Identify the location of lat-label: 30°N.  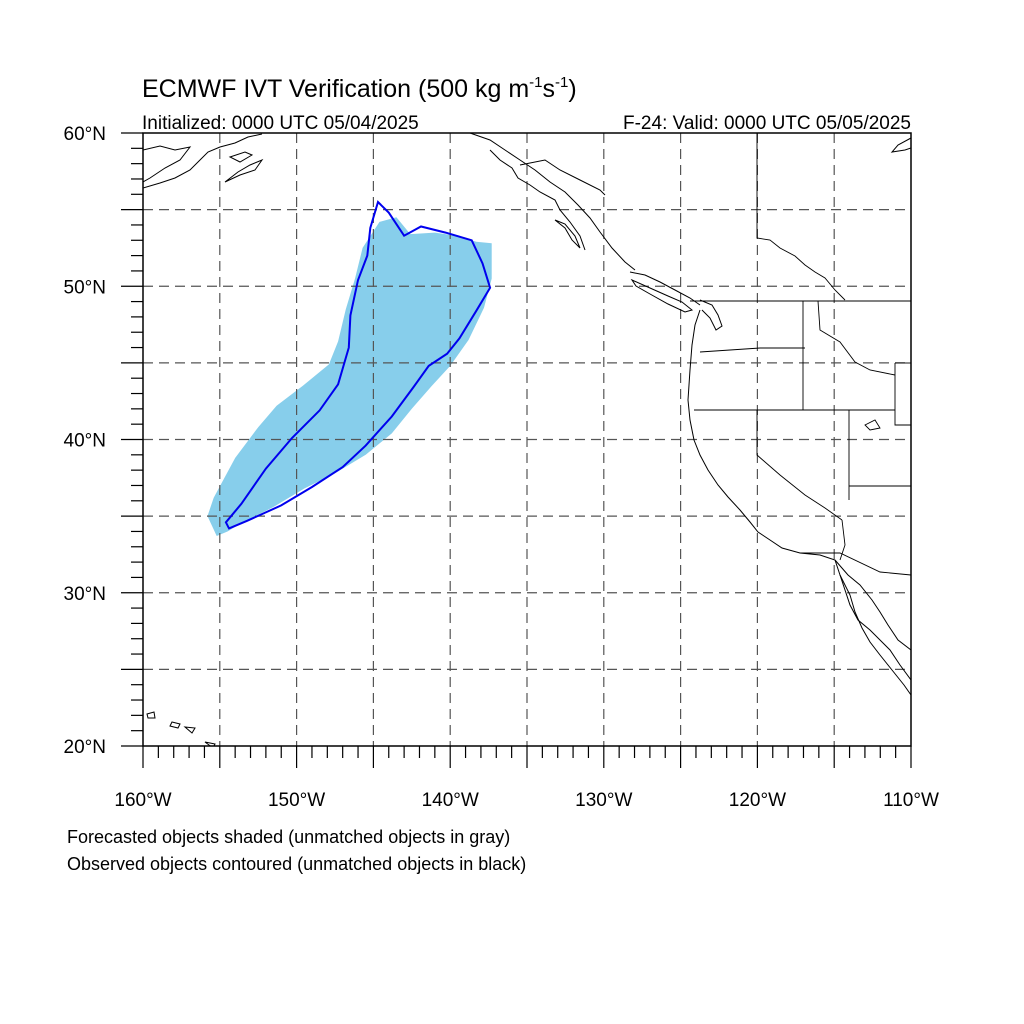
(85, 594).